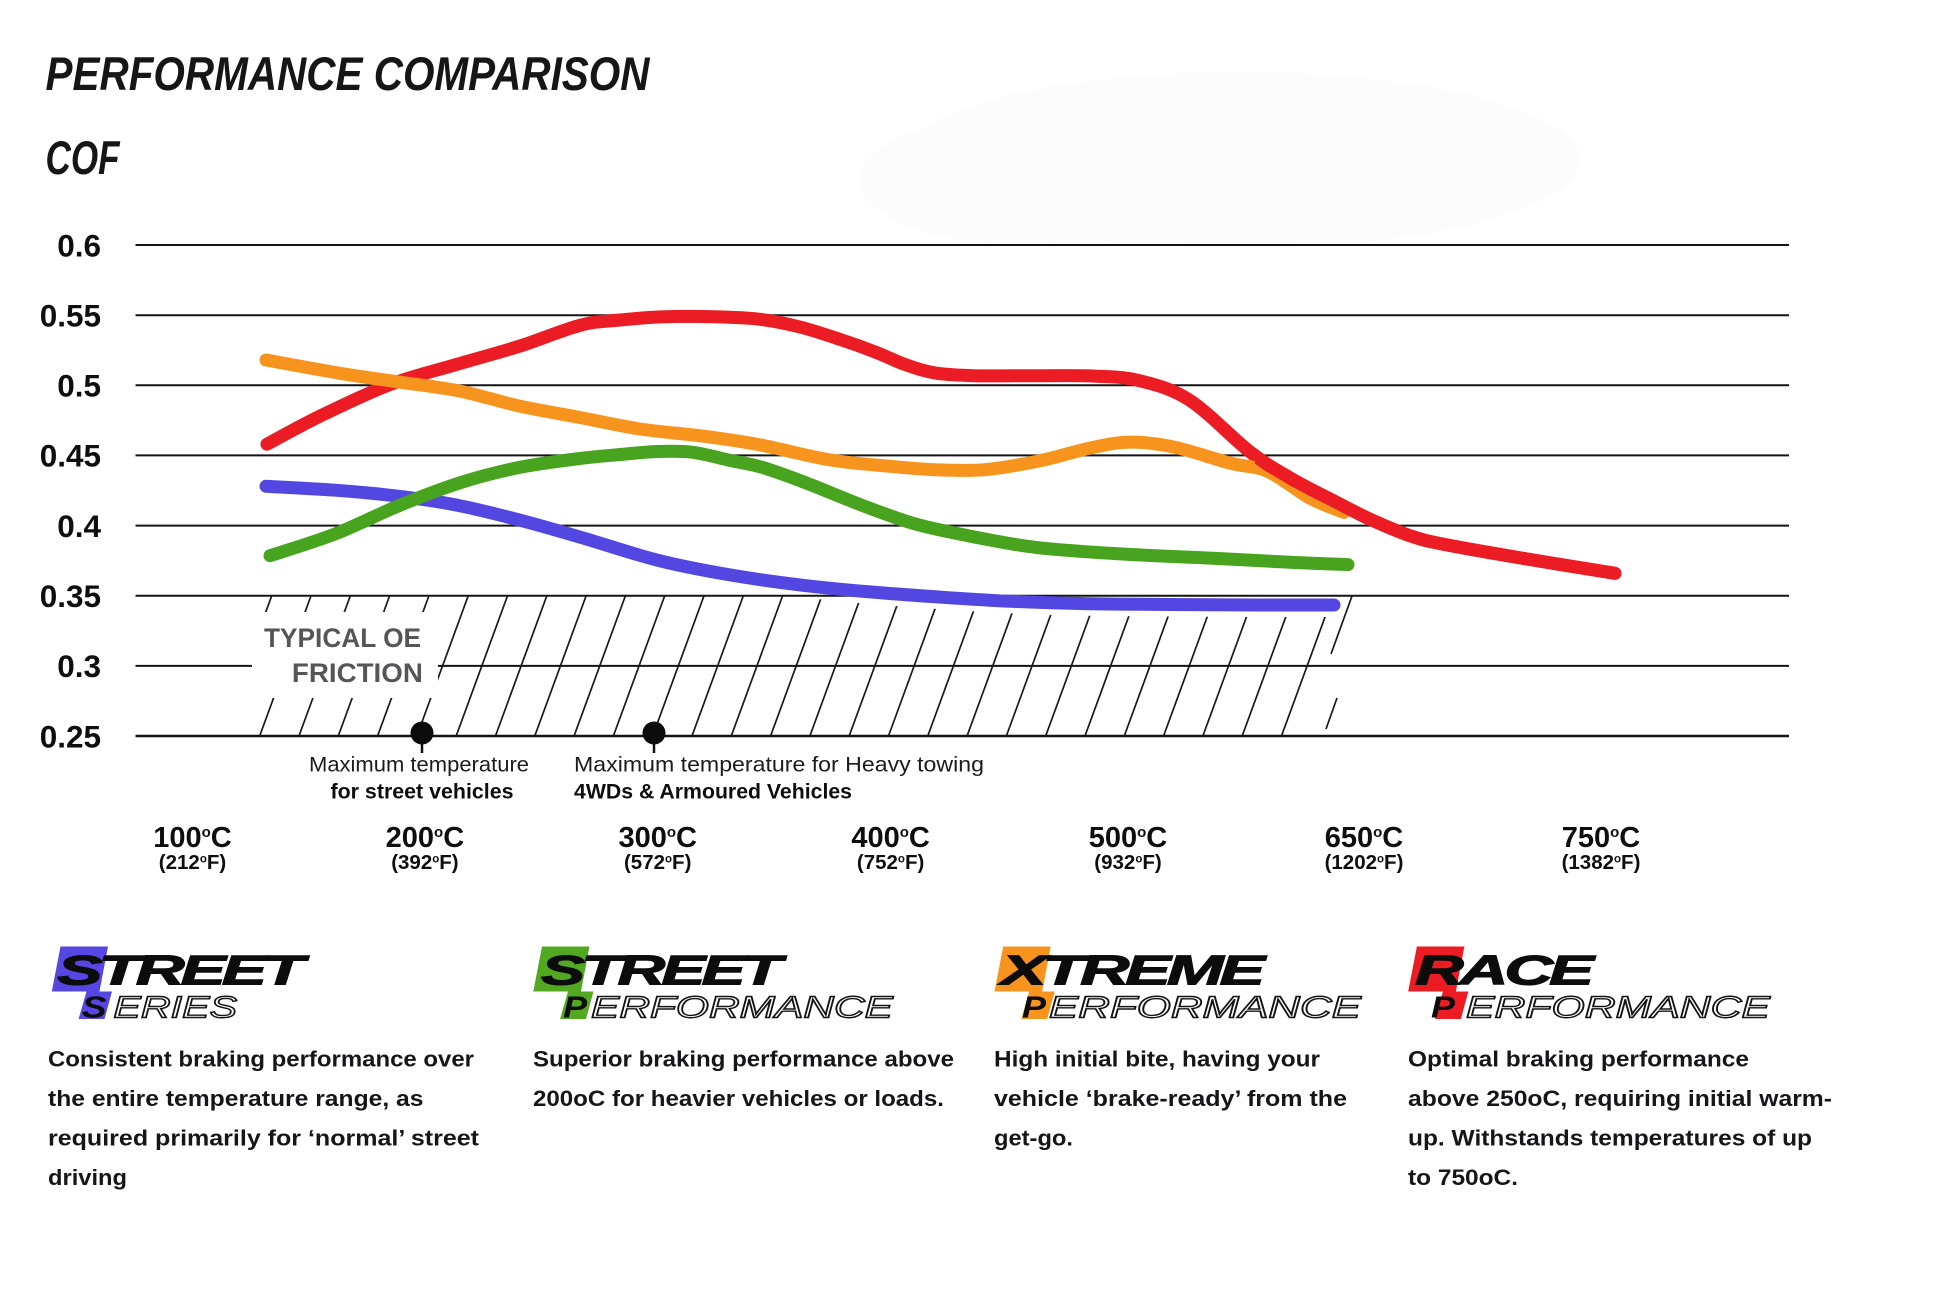 The height and width of the screenshot is (1310, 1946). What do you see at coordinates (743, 1059) in the screenshot?
I see `svg-text:Superior braking performance a: Superior braking performance above` at bounding box center [743, 1059].